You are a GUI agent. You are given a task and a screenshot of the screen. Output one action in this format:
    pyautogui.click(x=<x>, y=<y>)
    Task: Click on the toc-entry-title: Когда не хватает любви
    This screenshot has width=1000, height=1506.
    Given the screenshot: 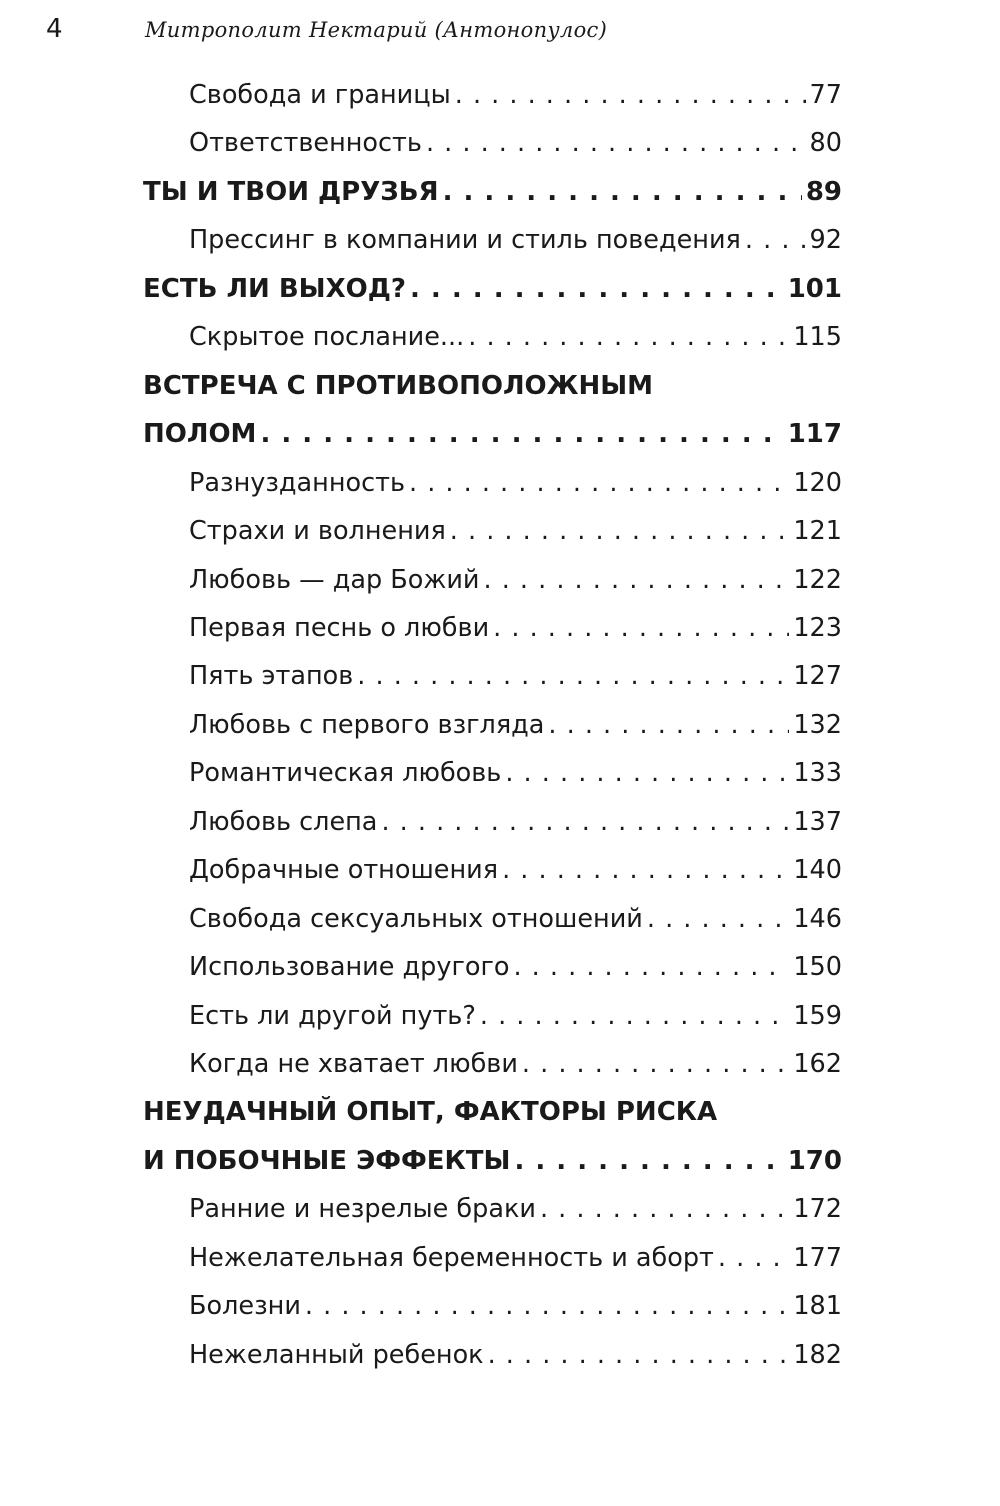 What is the action you would take?
    pyautogui.click(x=353, y=1064)
    